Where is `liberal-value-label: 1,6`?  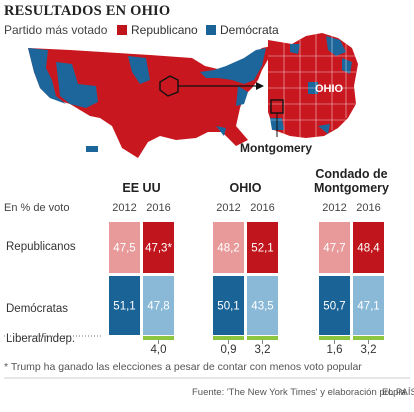 liberal-value-label: 1,6 is located at coordinates (335, 350).